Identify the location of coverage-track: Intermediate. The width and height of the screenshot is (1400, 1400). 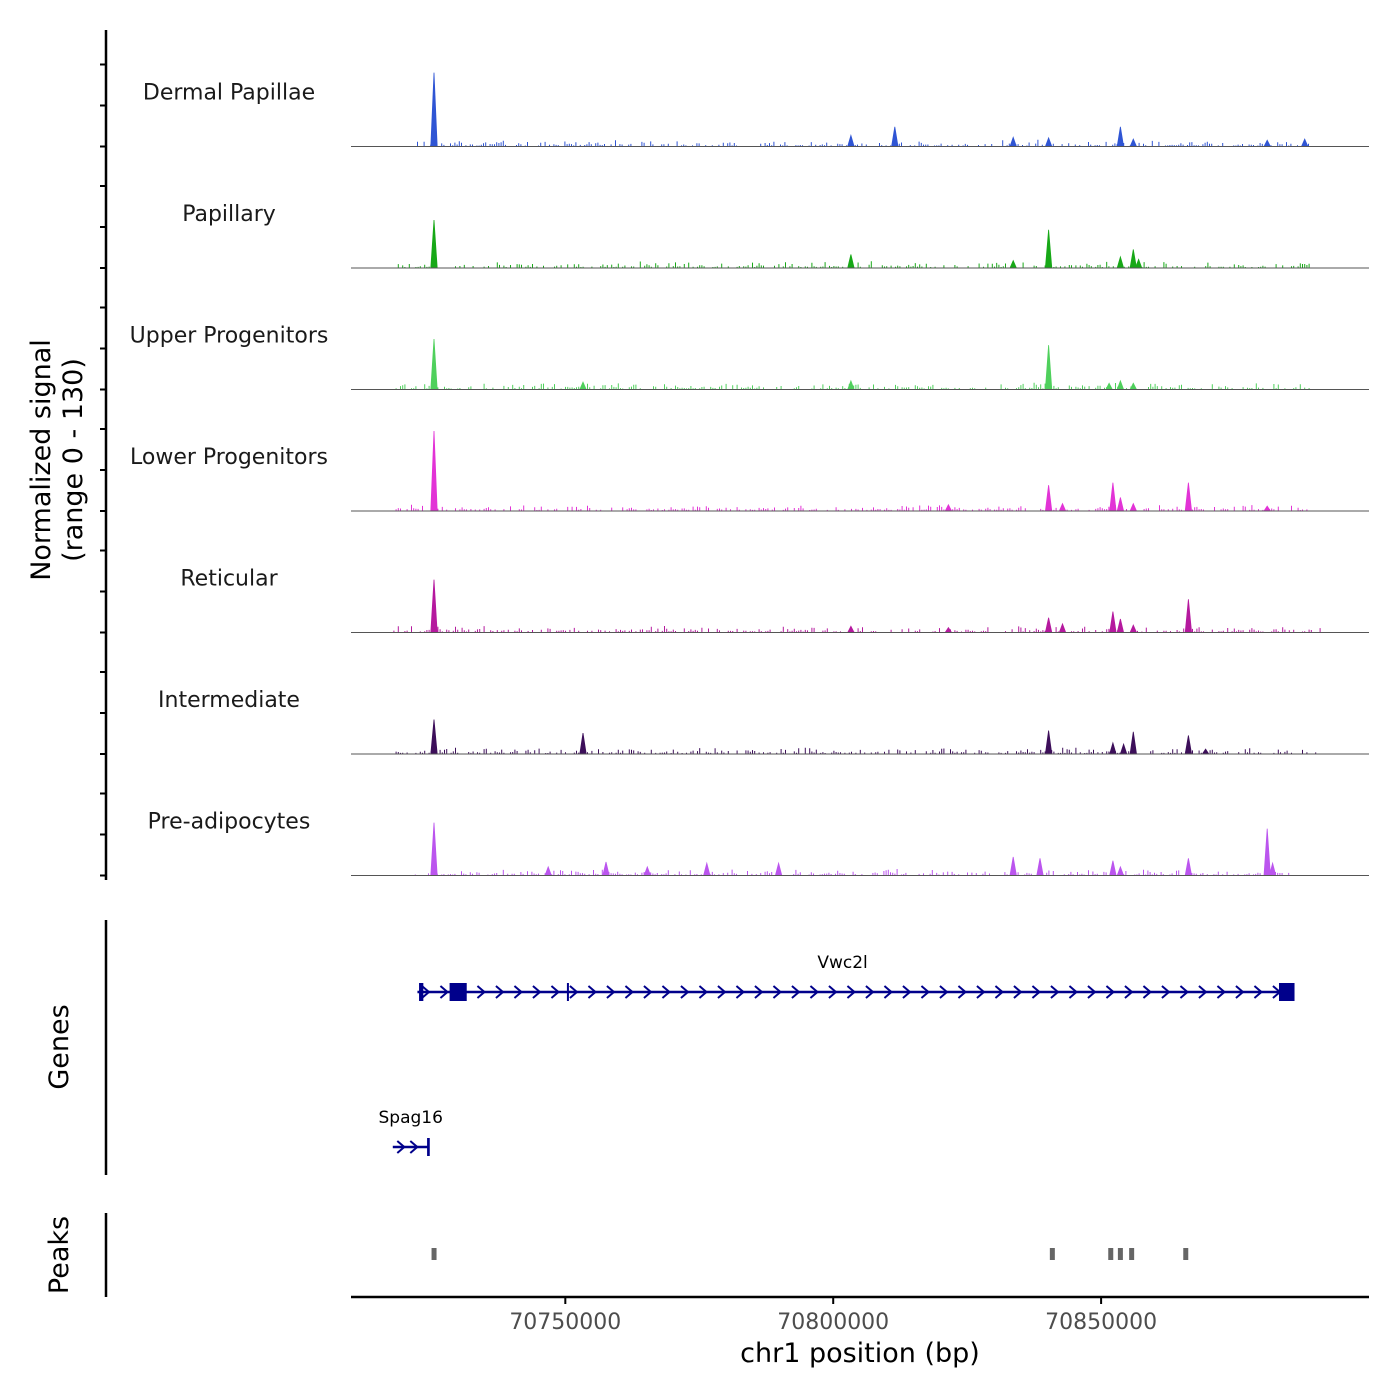
(763, 721).